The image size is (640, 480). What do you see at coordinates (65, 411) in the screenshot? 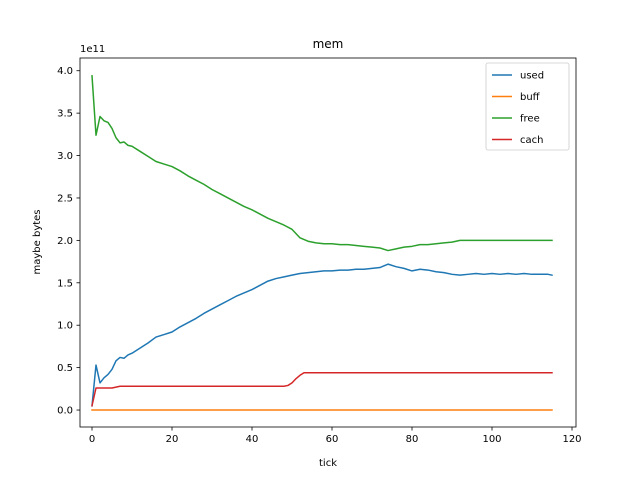
I see `y-tick-label: 0.0` at bounding box center [65, 411].